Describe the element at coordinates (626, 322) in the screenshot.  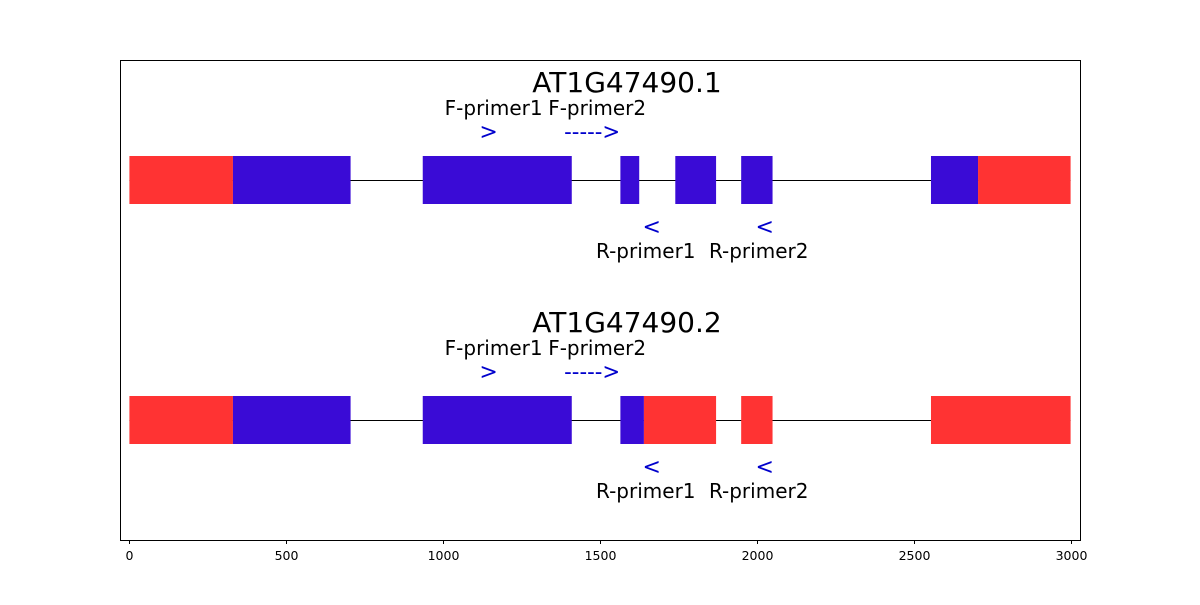
I see `transcript-title: AT1G47490.2` at that location.